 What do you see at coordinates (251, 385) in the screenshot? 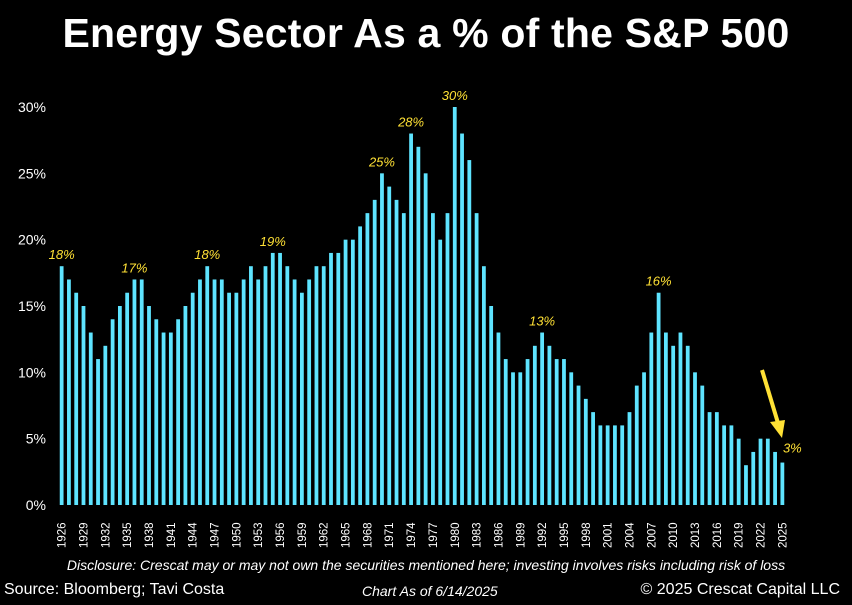
I see `bar-1952` at bounding box center [251, 385].